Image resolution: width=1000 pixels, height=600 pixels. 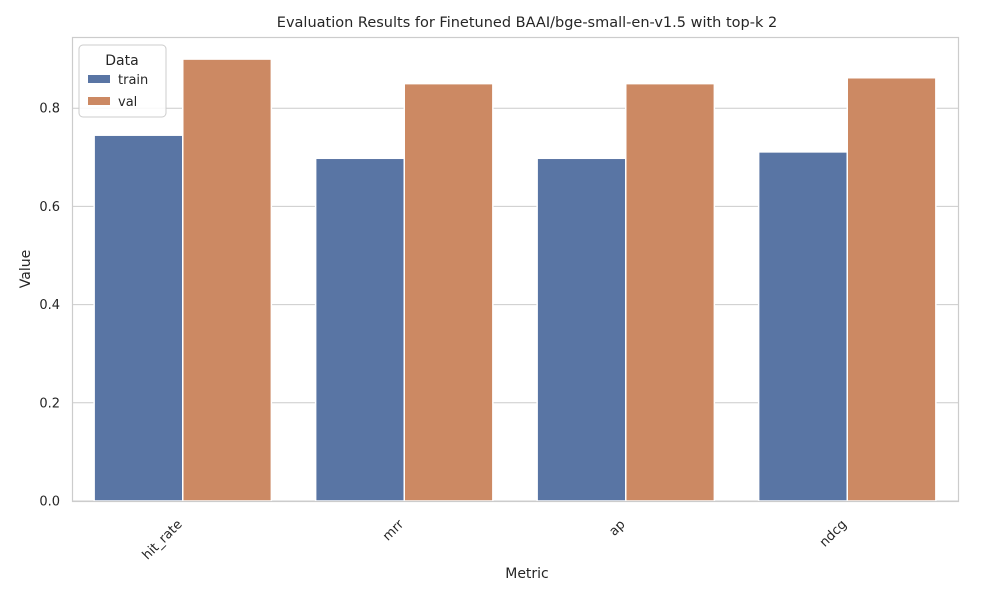 I want to click on y-tick-label: 0.8, so click(x=49, y=109).